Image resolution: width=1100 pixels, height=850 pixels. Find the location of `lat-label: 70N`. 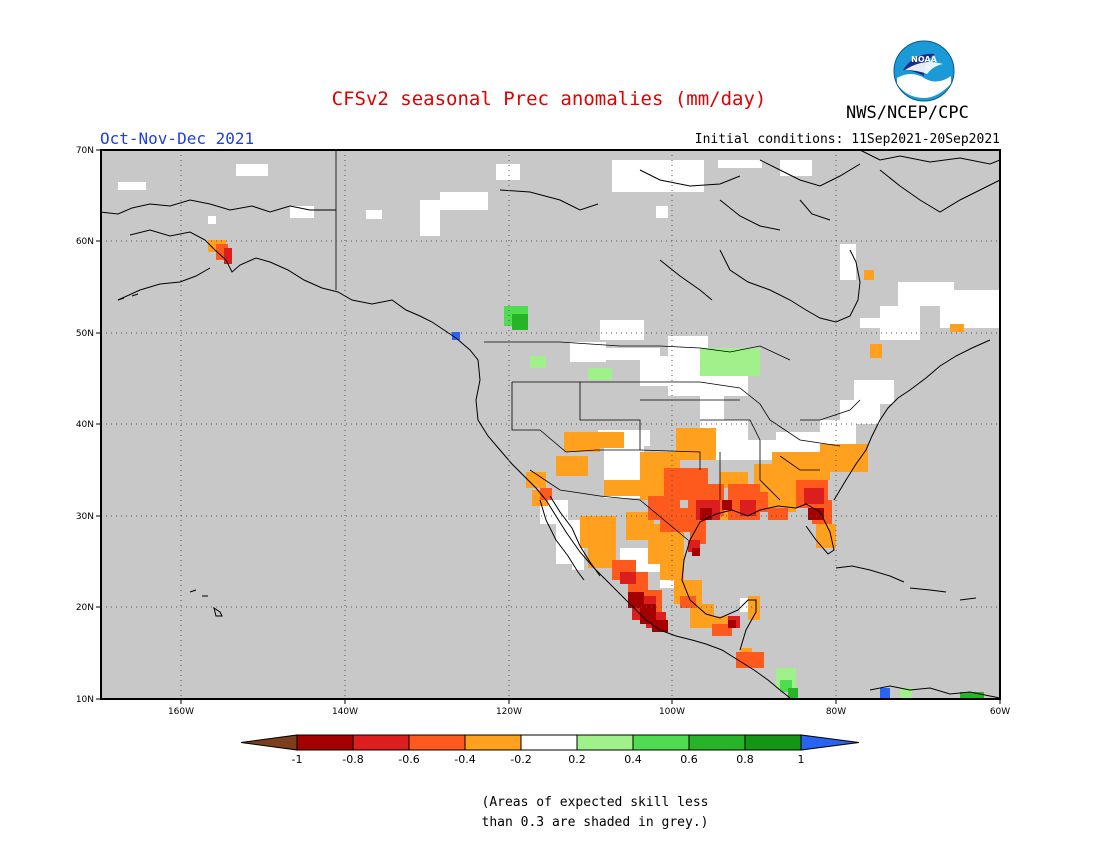

lat-label: 70N is located at coordinates (85, 151).